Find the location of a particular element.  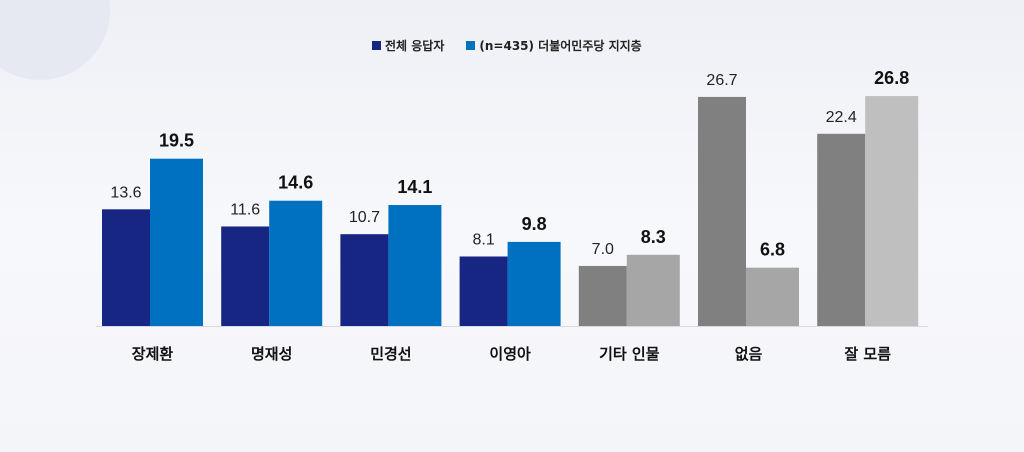

data-label-supporters: 9.8 is located at coordinates (534, 224).